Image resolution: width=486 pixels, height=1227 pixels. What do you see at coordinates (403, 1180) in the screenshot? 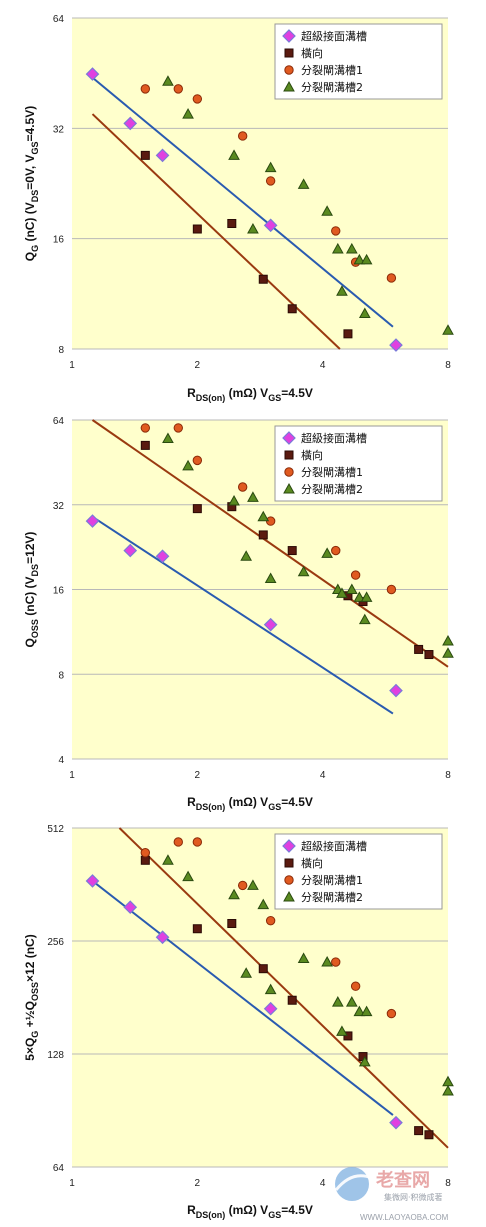
I see `watermark-logo-text: 老查网` at bounding box center [403, 1180].